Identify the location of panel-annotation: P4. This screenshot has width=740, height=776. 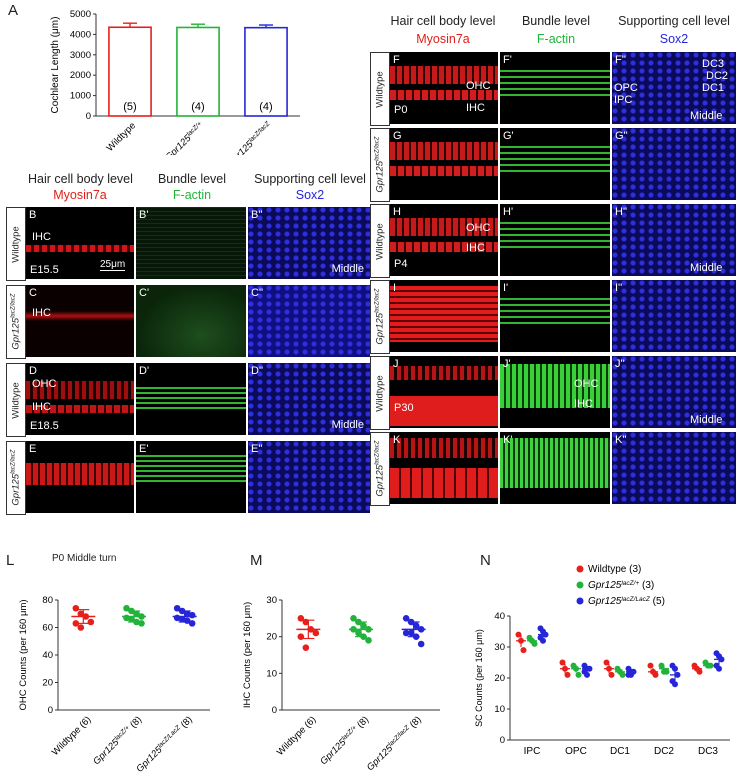
(401, 264).